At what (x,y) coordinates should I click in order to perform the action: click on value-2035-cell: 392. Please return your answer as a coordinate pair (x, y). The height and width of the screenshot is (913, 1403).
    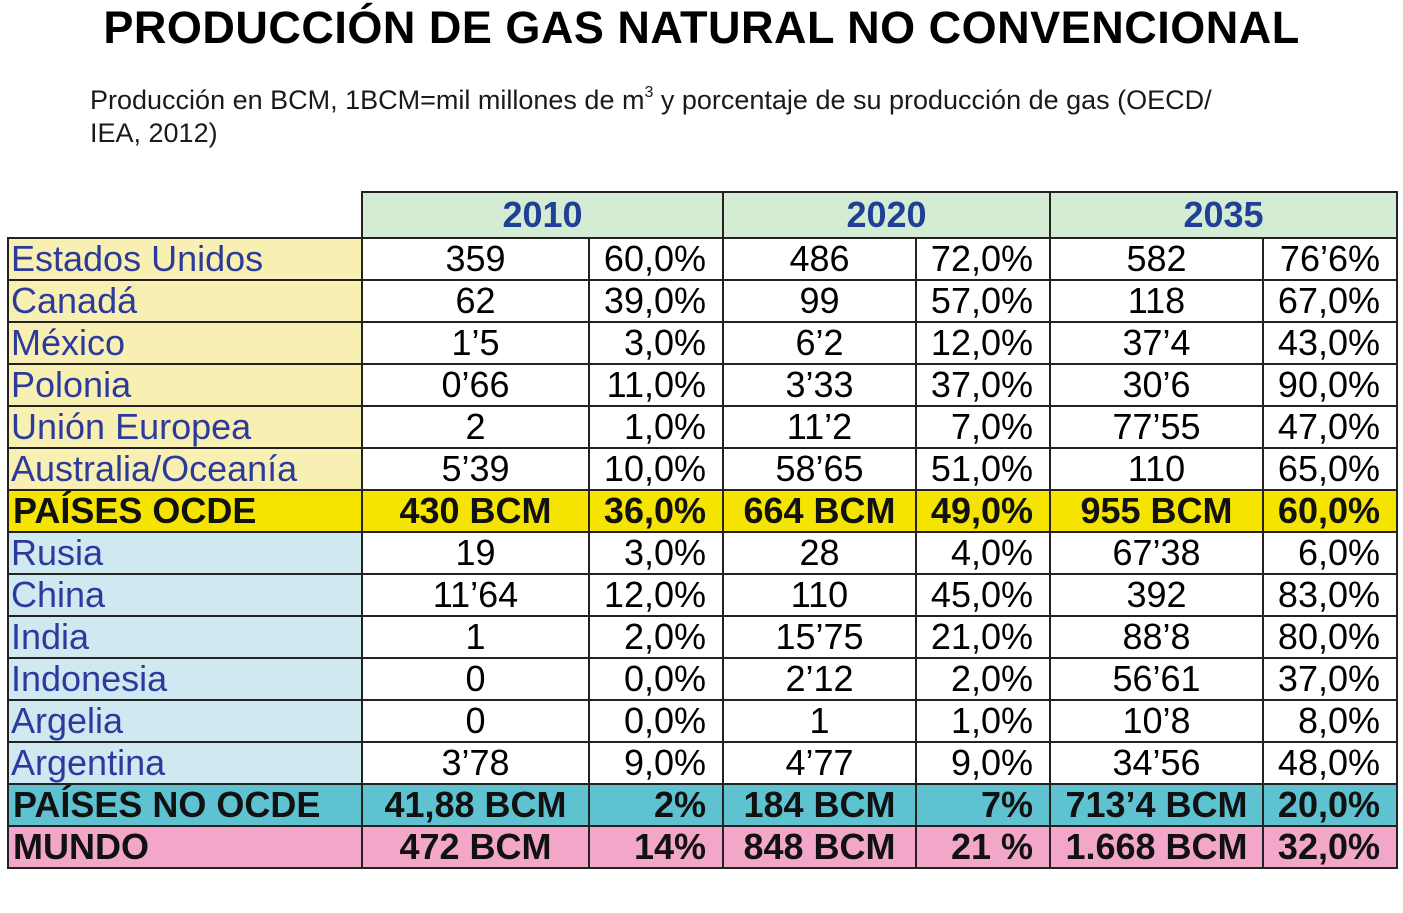
    Looking at the image, I should click on (1156, 595).